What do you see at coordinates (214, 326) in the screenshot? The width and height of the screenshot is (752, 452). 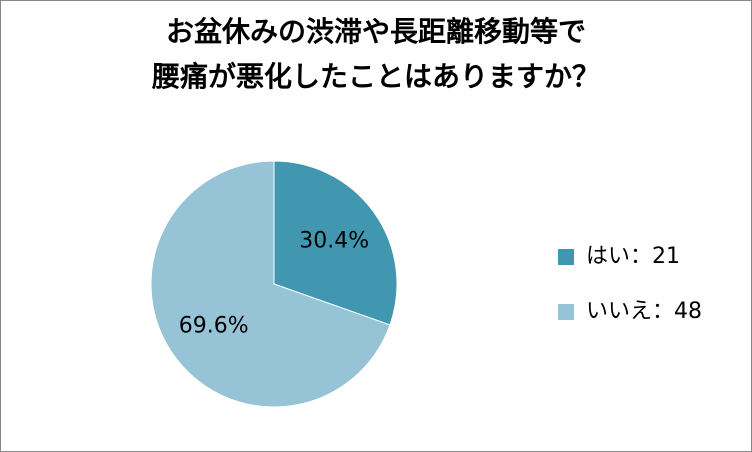 I see `data-label: 69.6%` at bounding box center [214, 326].